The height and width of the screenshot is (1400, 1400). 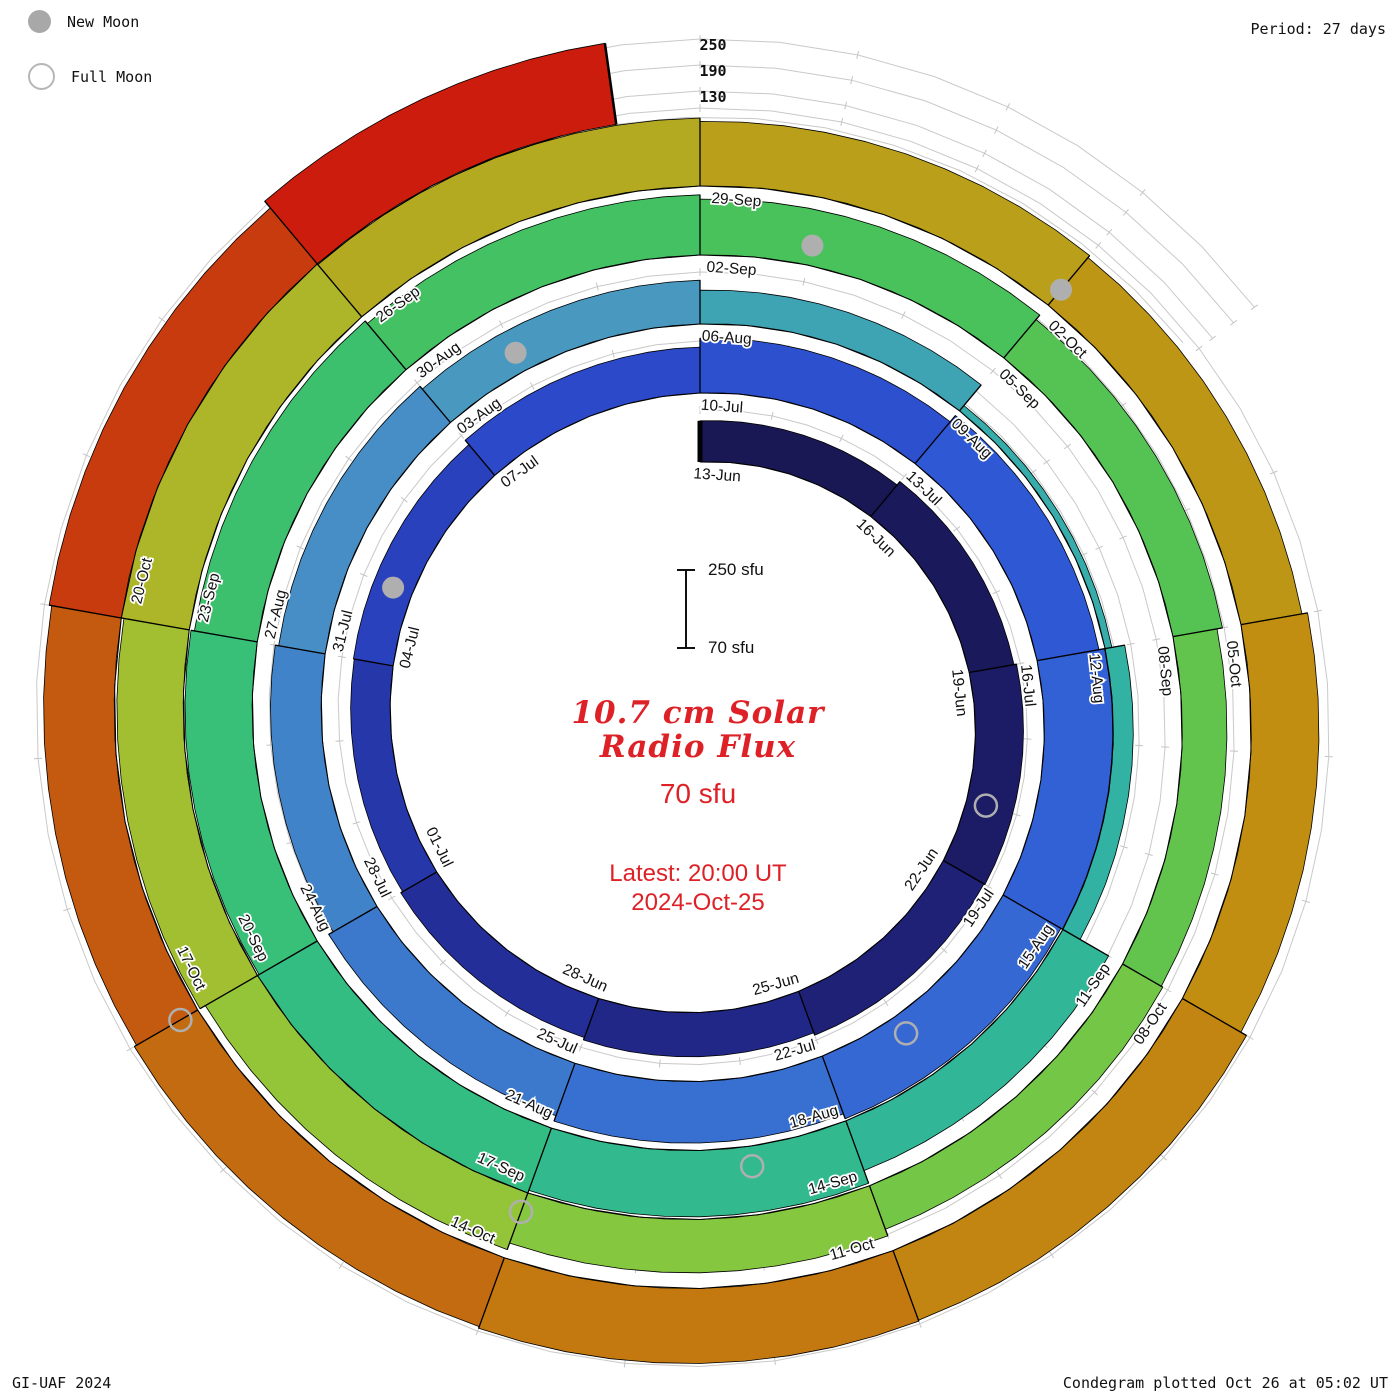 What do you see at coordinates (41, 76) in the screenshot?
I see `full-moon-icon` at bounding box center [41, 76].